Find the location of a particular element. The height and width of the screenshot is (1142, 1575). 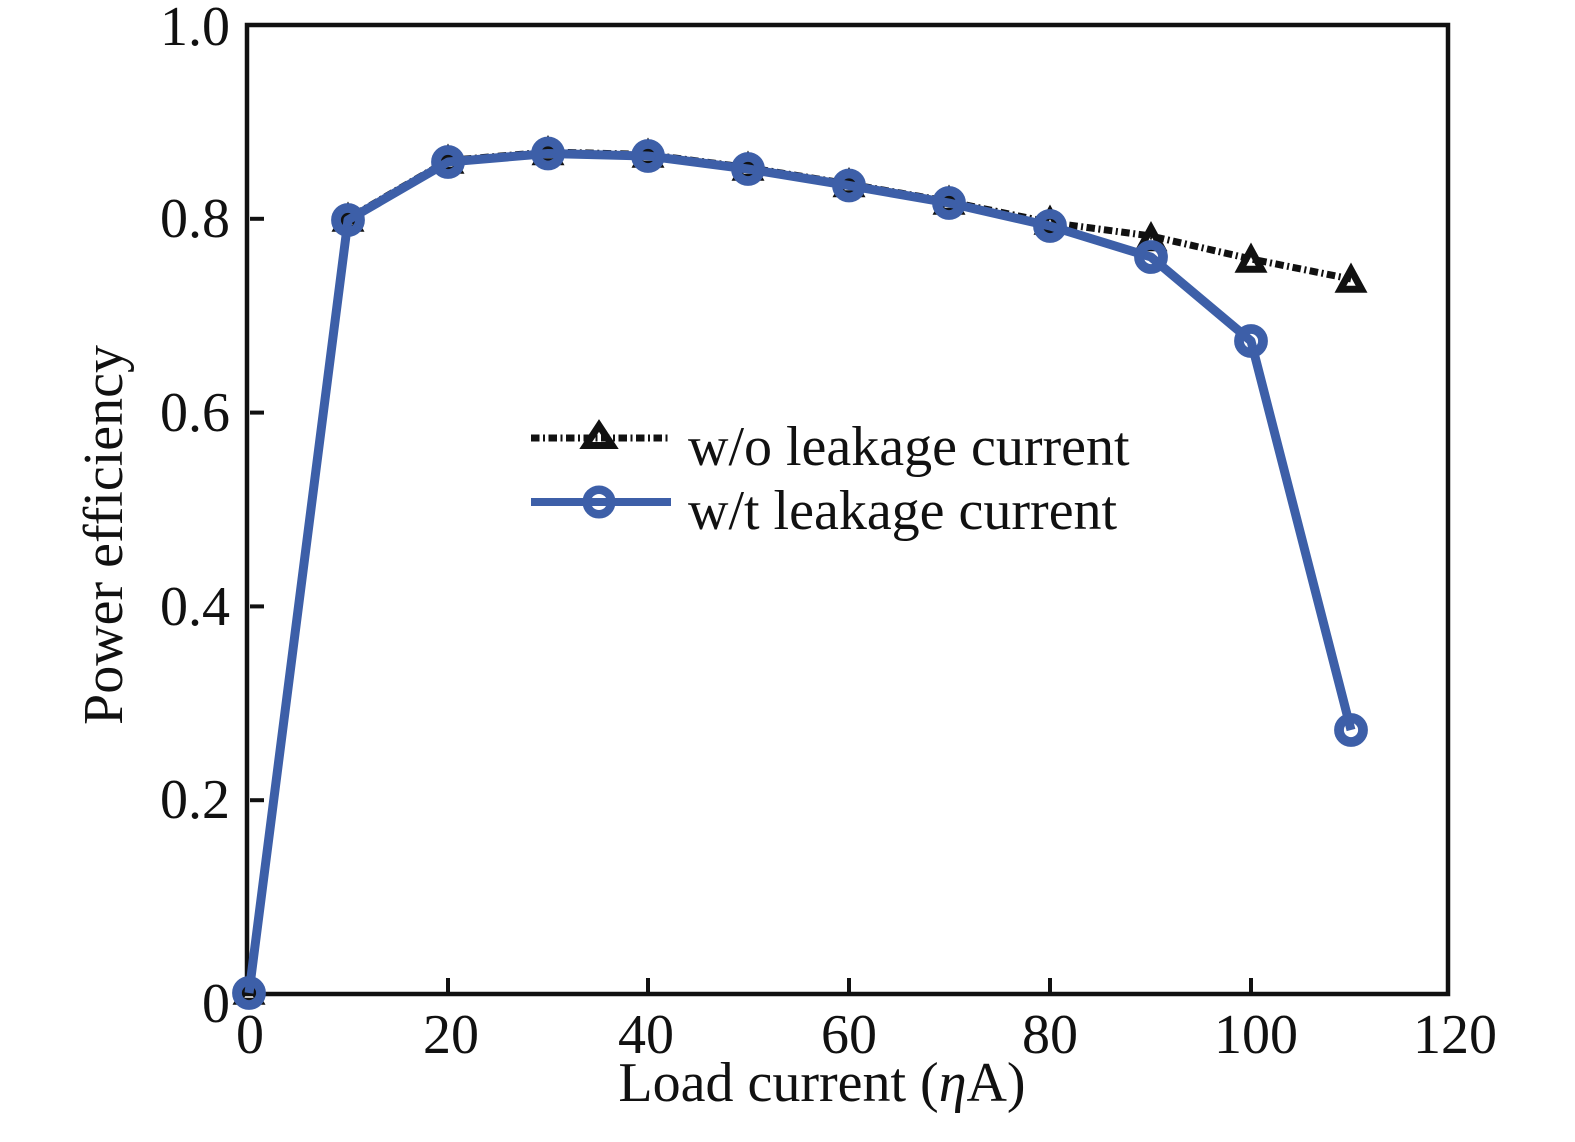

svg-text: 40 is located at coordinates (646, 1035).